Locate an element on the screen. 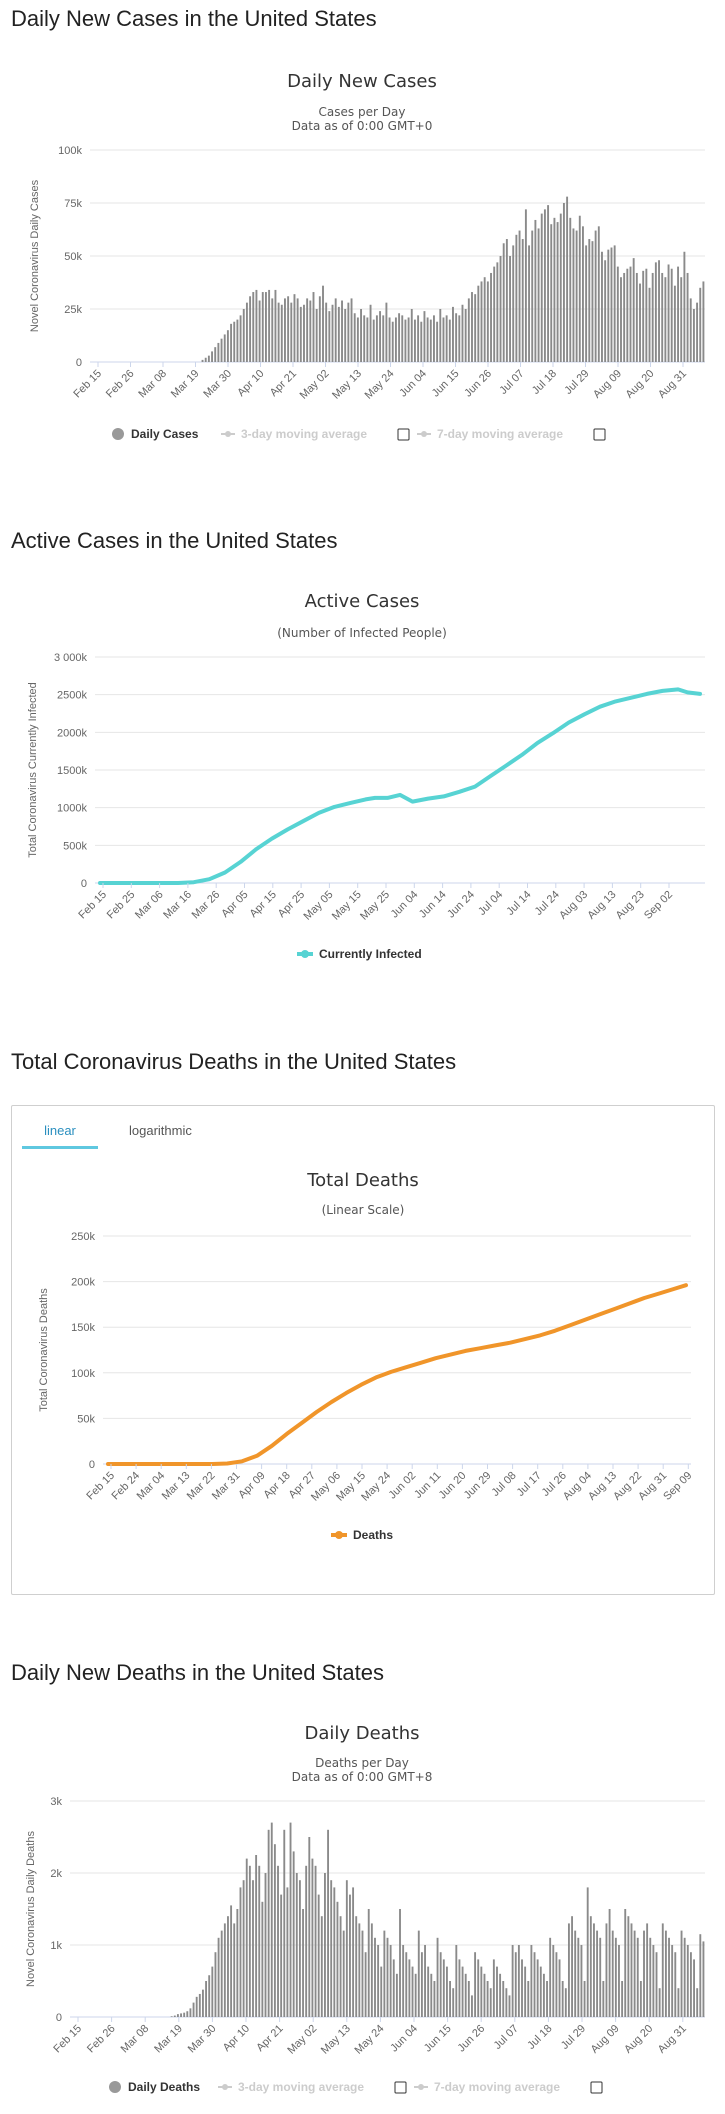 This screenshot has width=725, height=2114. y-tick-label: 250k is located at coordinates (83, 1237).